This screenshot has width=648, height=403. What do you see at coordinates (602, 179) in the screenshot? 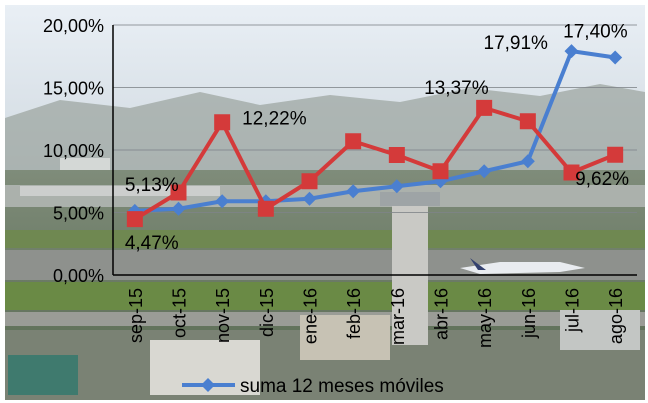
I see `data-label: 9,62%` at bounding box center [602, 179].